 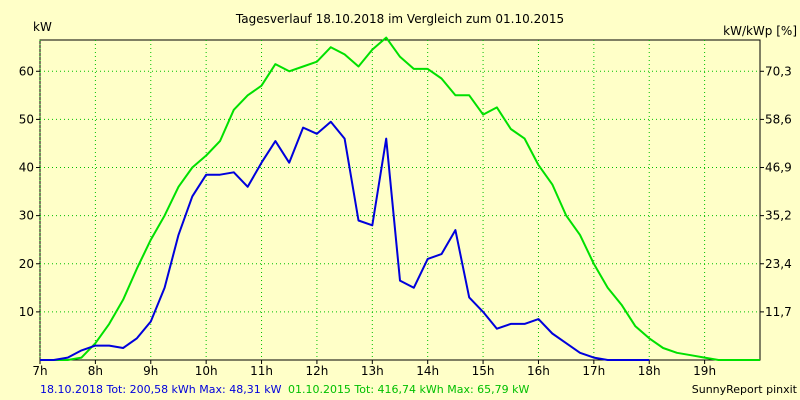 I want to click on y-tick-label-left: 30, so click(x=26, y=216).